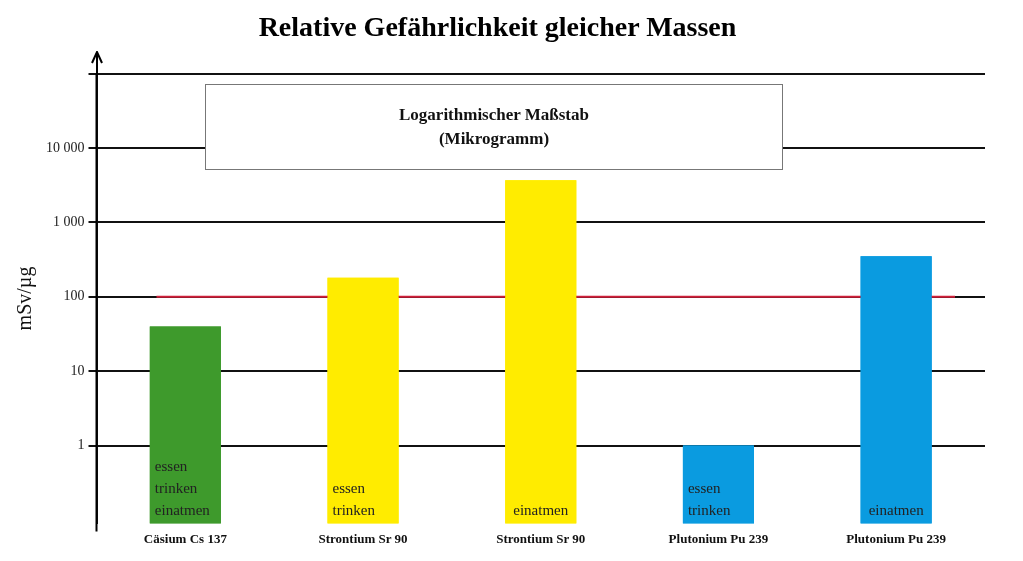  Describe the element at coordinates (182, 488) in the screenshot. I see `data-label: essen trinken einatmen` at that location.